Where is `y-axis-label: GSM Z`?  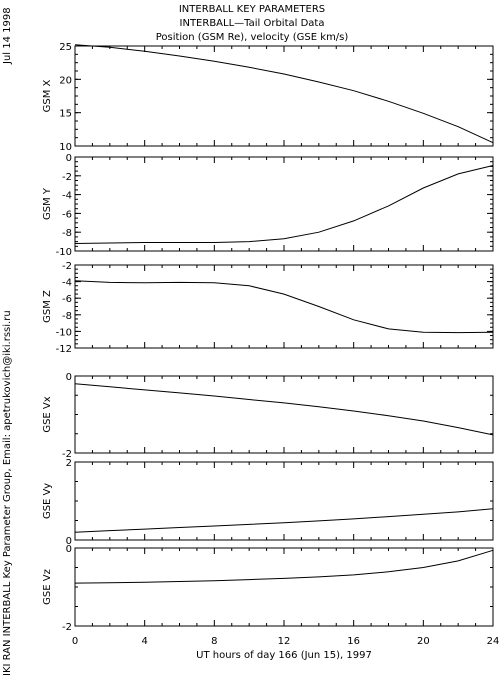 y-axis-label: GSM Z is located at coordinates (47, 306).